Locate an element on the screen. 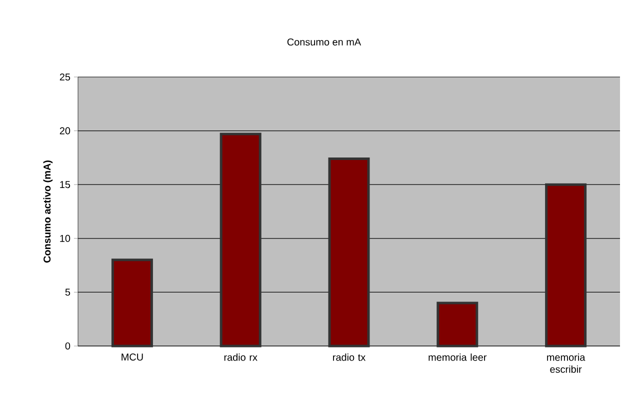  y-tick-label: 20 is located at coordinates (65, 130).